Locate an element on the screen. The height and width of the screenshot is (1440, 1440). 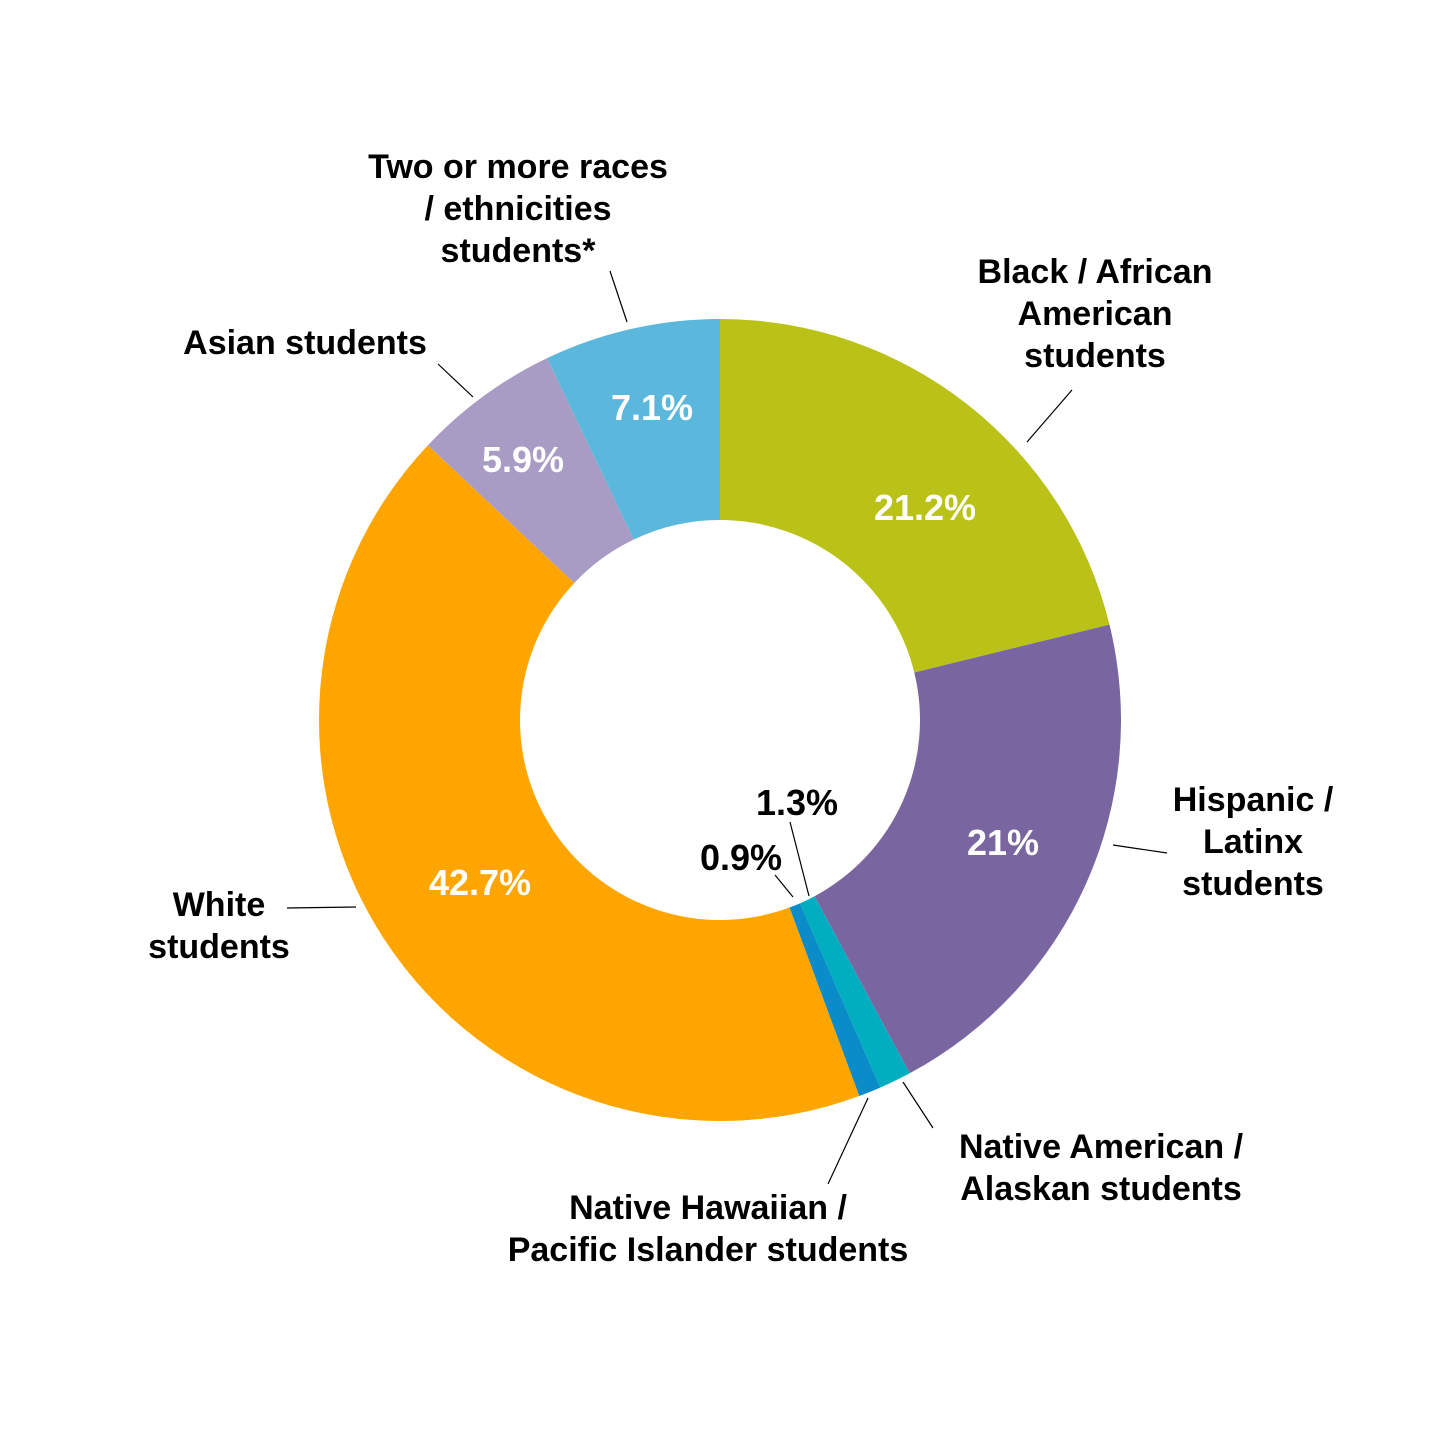
slice-value-label: 42.7% is located at coordinates (480, 882).